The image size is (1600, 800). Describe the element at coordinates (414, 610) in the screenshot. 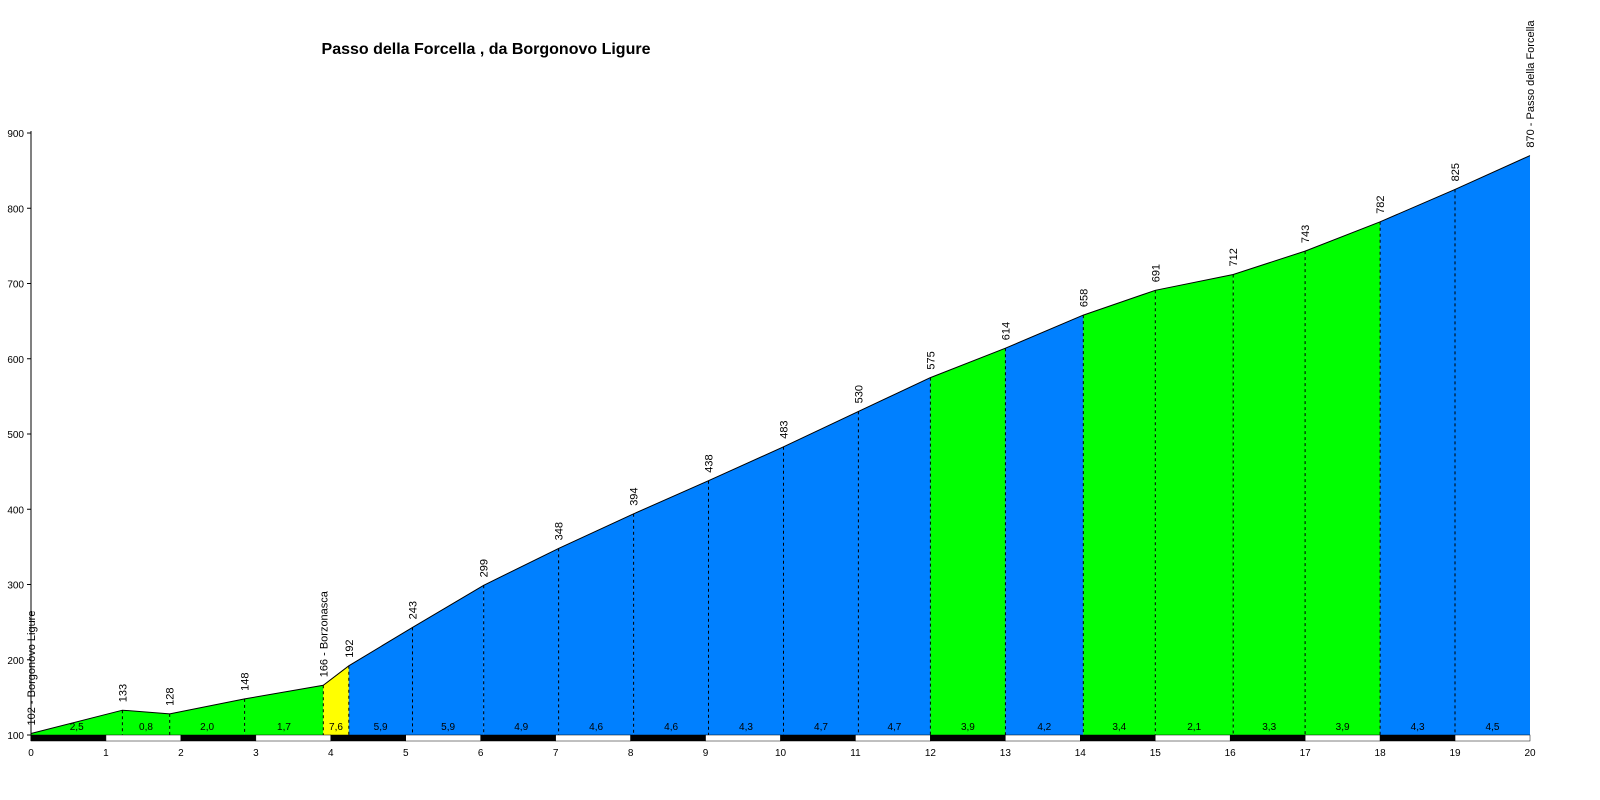

I see `elevation-label-6: 243` at that location.